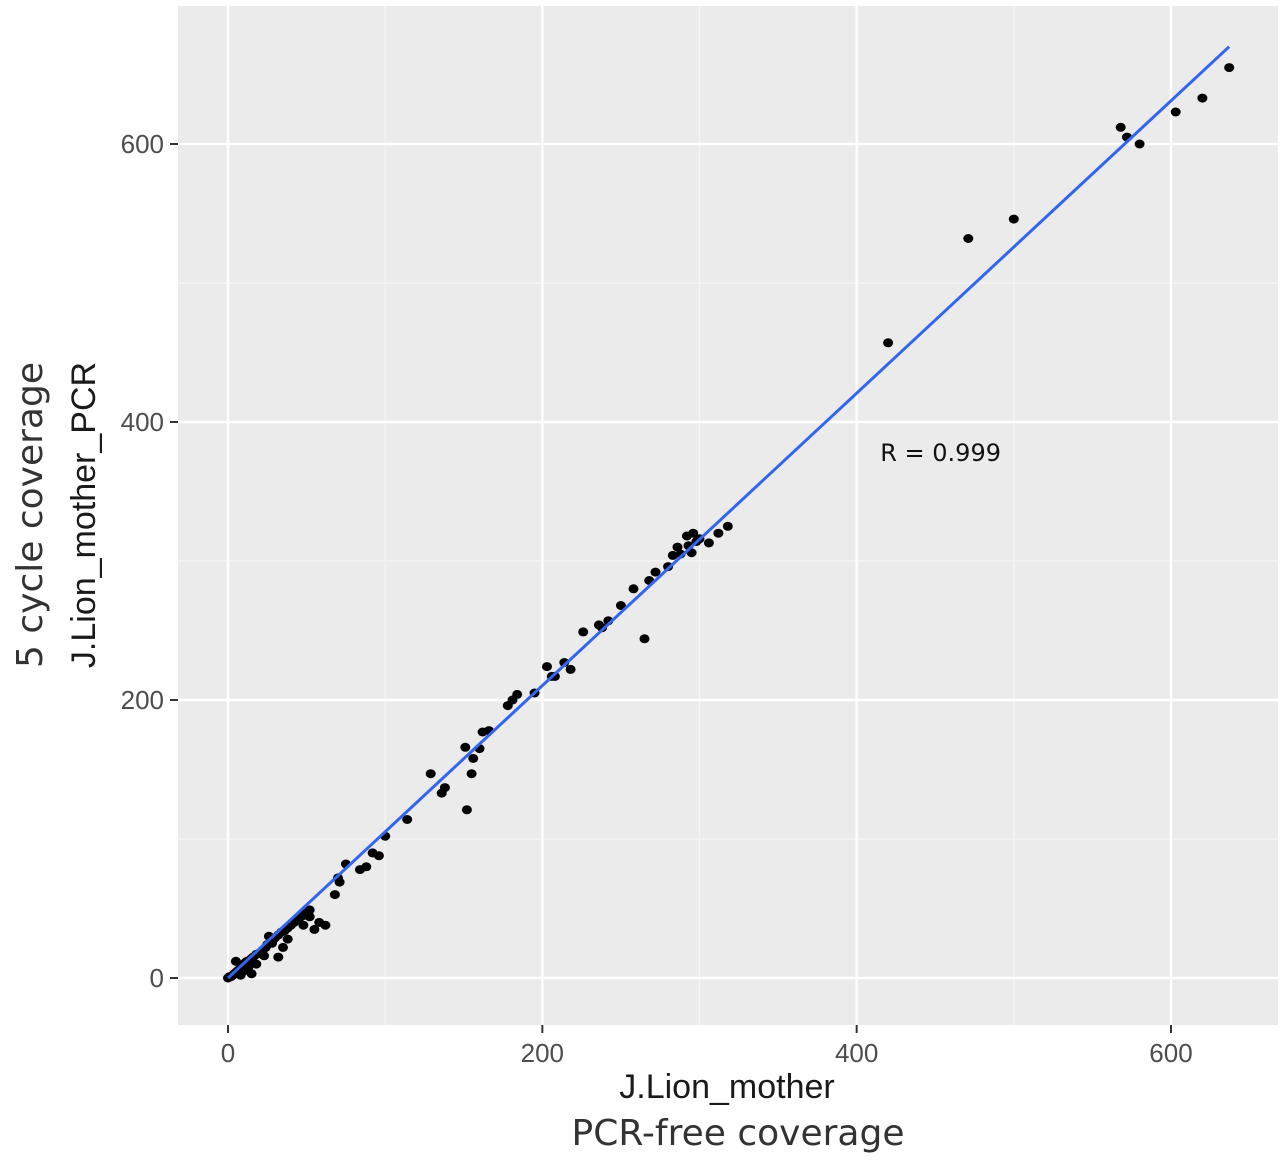 The width and height of the screenshot is (1280, 1168). What do you see at coordinates (228, 1053) in the screenshot?
I see `x-tick-label: 0` at bounding box center [228, 1053].